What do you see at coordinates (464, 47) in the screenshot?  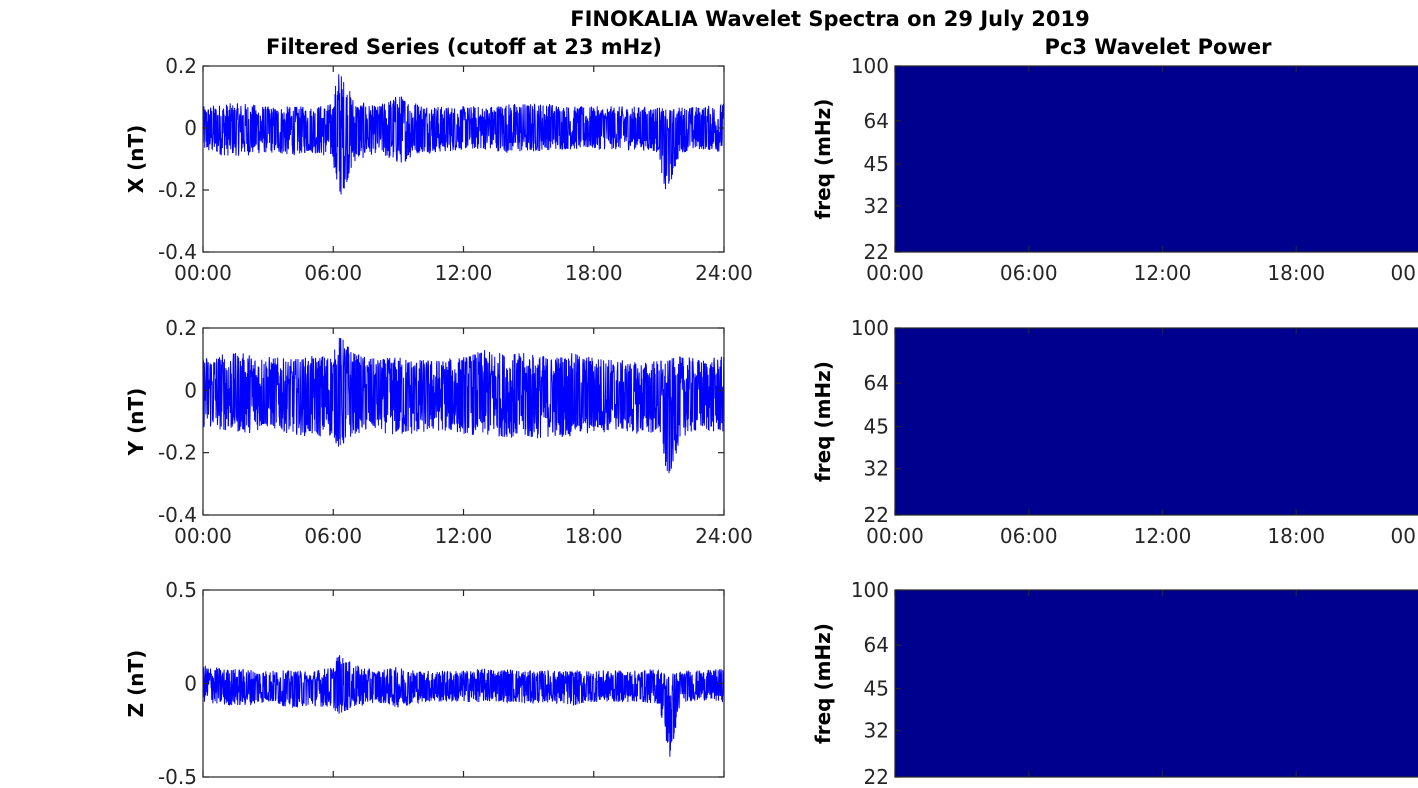 I see `left-column-title: Filtered Series (cutoff at 23 mHz)` at bounding box center [464, 47].